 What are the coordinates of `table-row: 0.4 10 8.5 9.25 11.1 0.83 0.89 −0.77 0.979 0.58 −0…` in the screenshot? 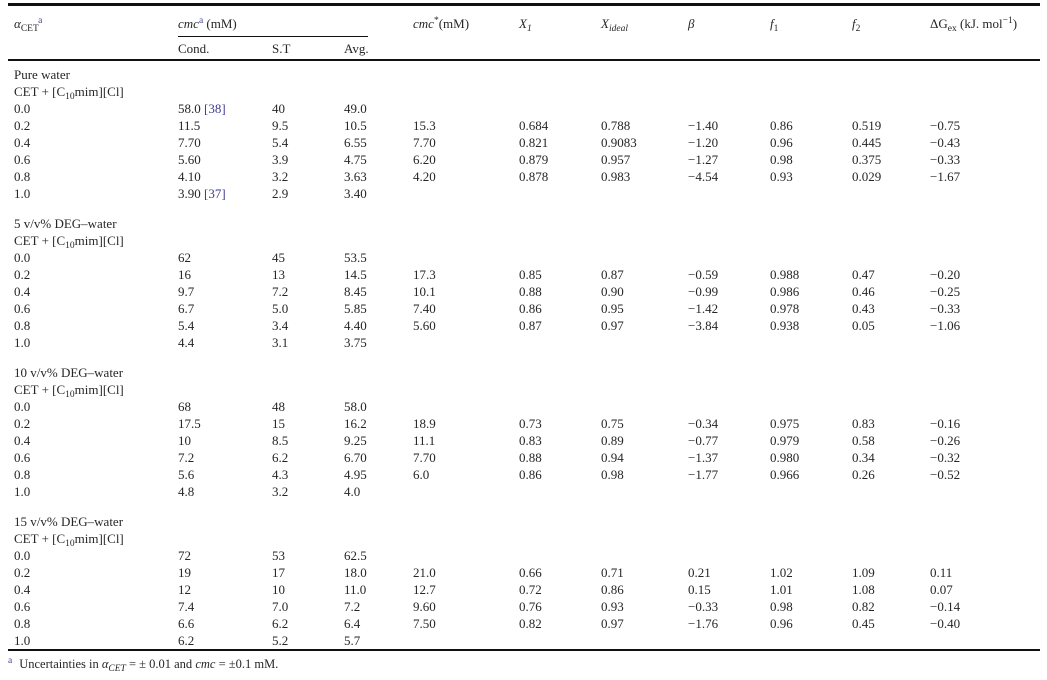 It's located at (524, 440).